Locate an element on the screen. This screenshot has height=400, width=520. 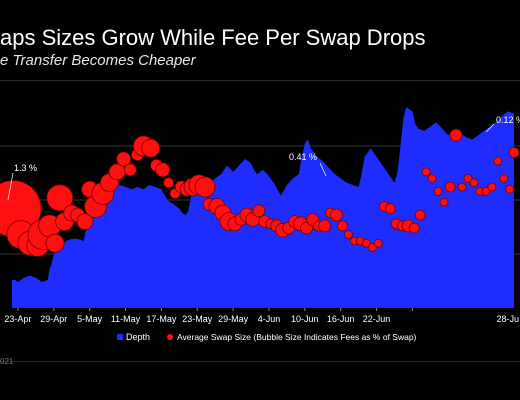
x-tick-label-7: 4-Jun is located at coordinates (269, 319).